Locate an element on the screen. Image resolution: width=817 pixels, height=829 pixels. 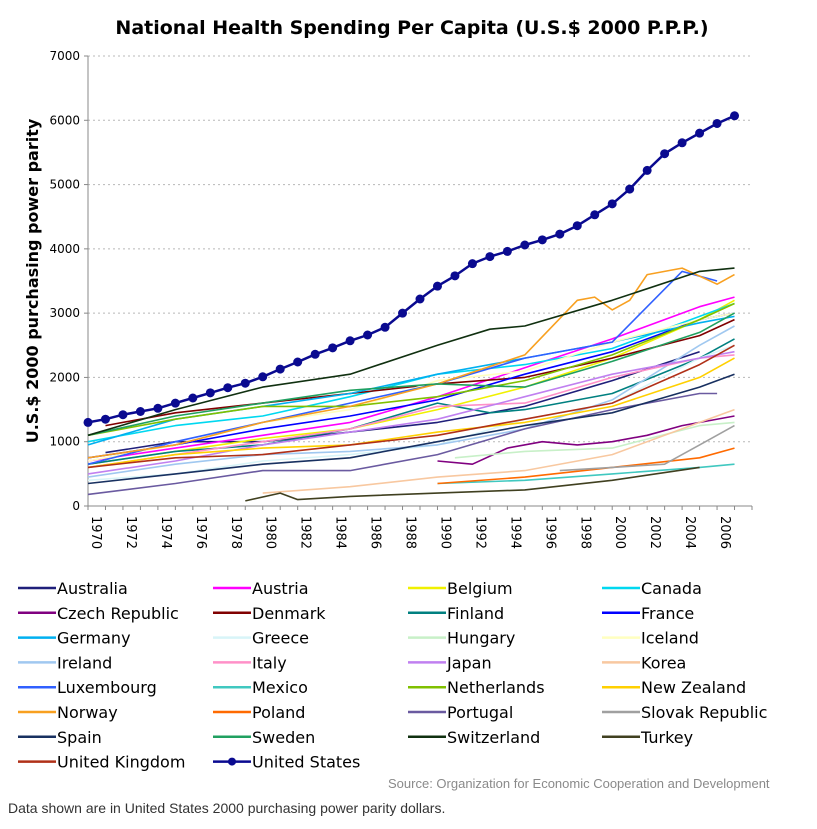
y-tick-label: 3000 is located at coordinates (64, 313).